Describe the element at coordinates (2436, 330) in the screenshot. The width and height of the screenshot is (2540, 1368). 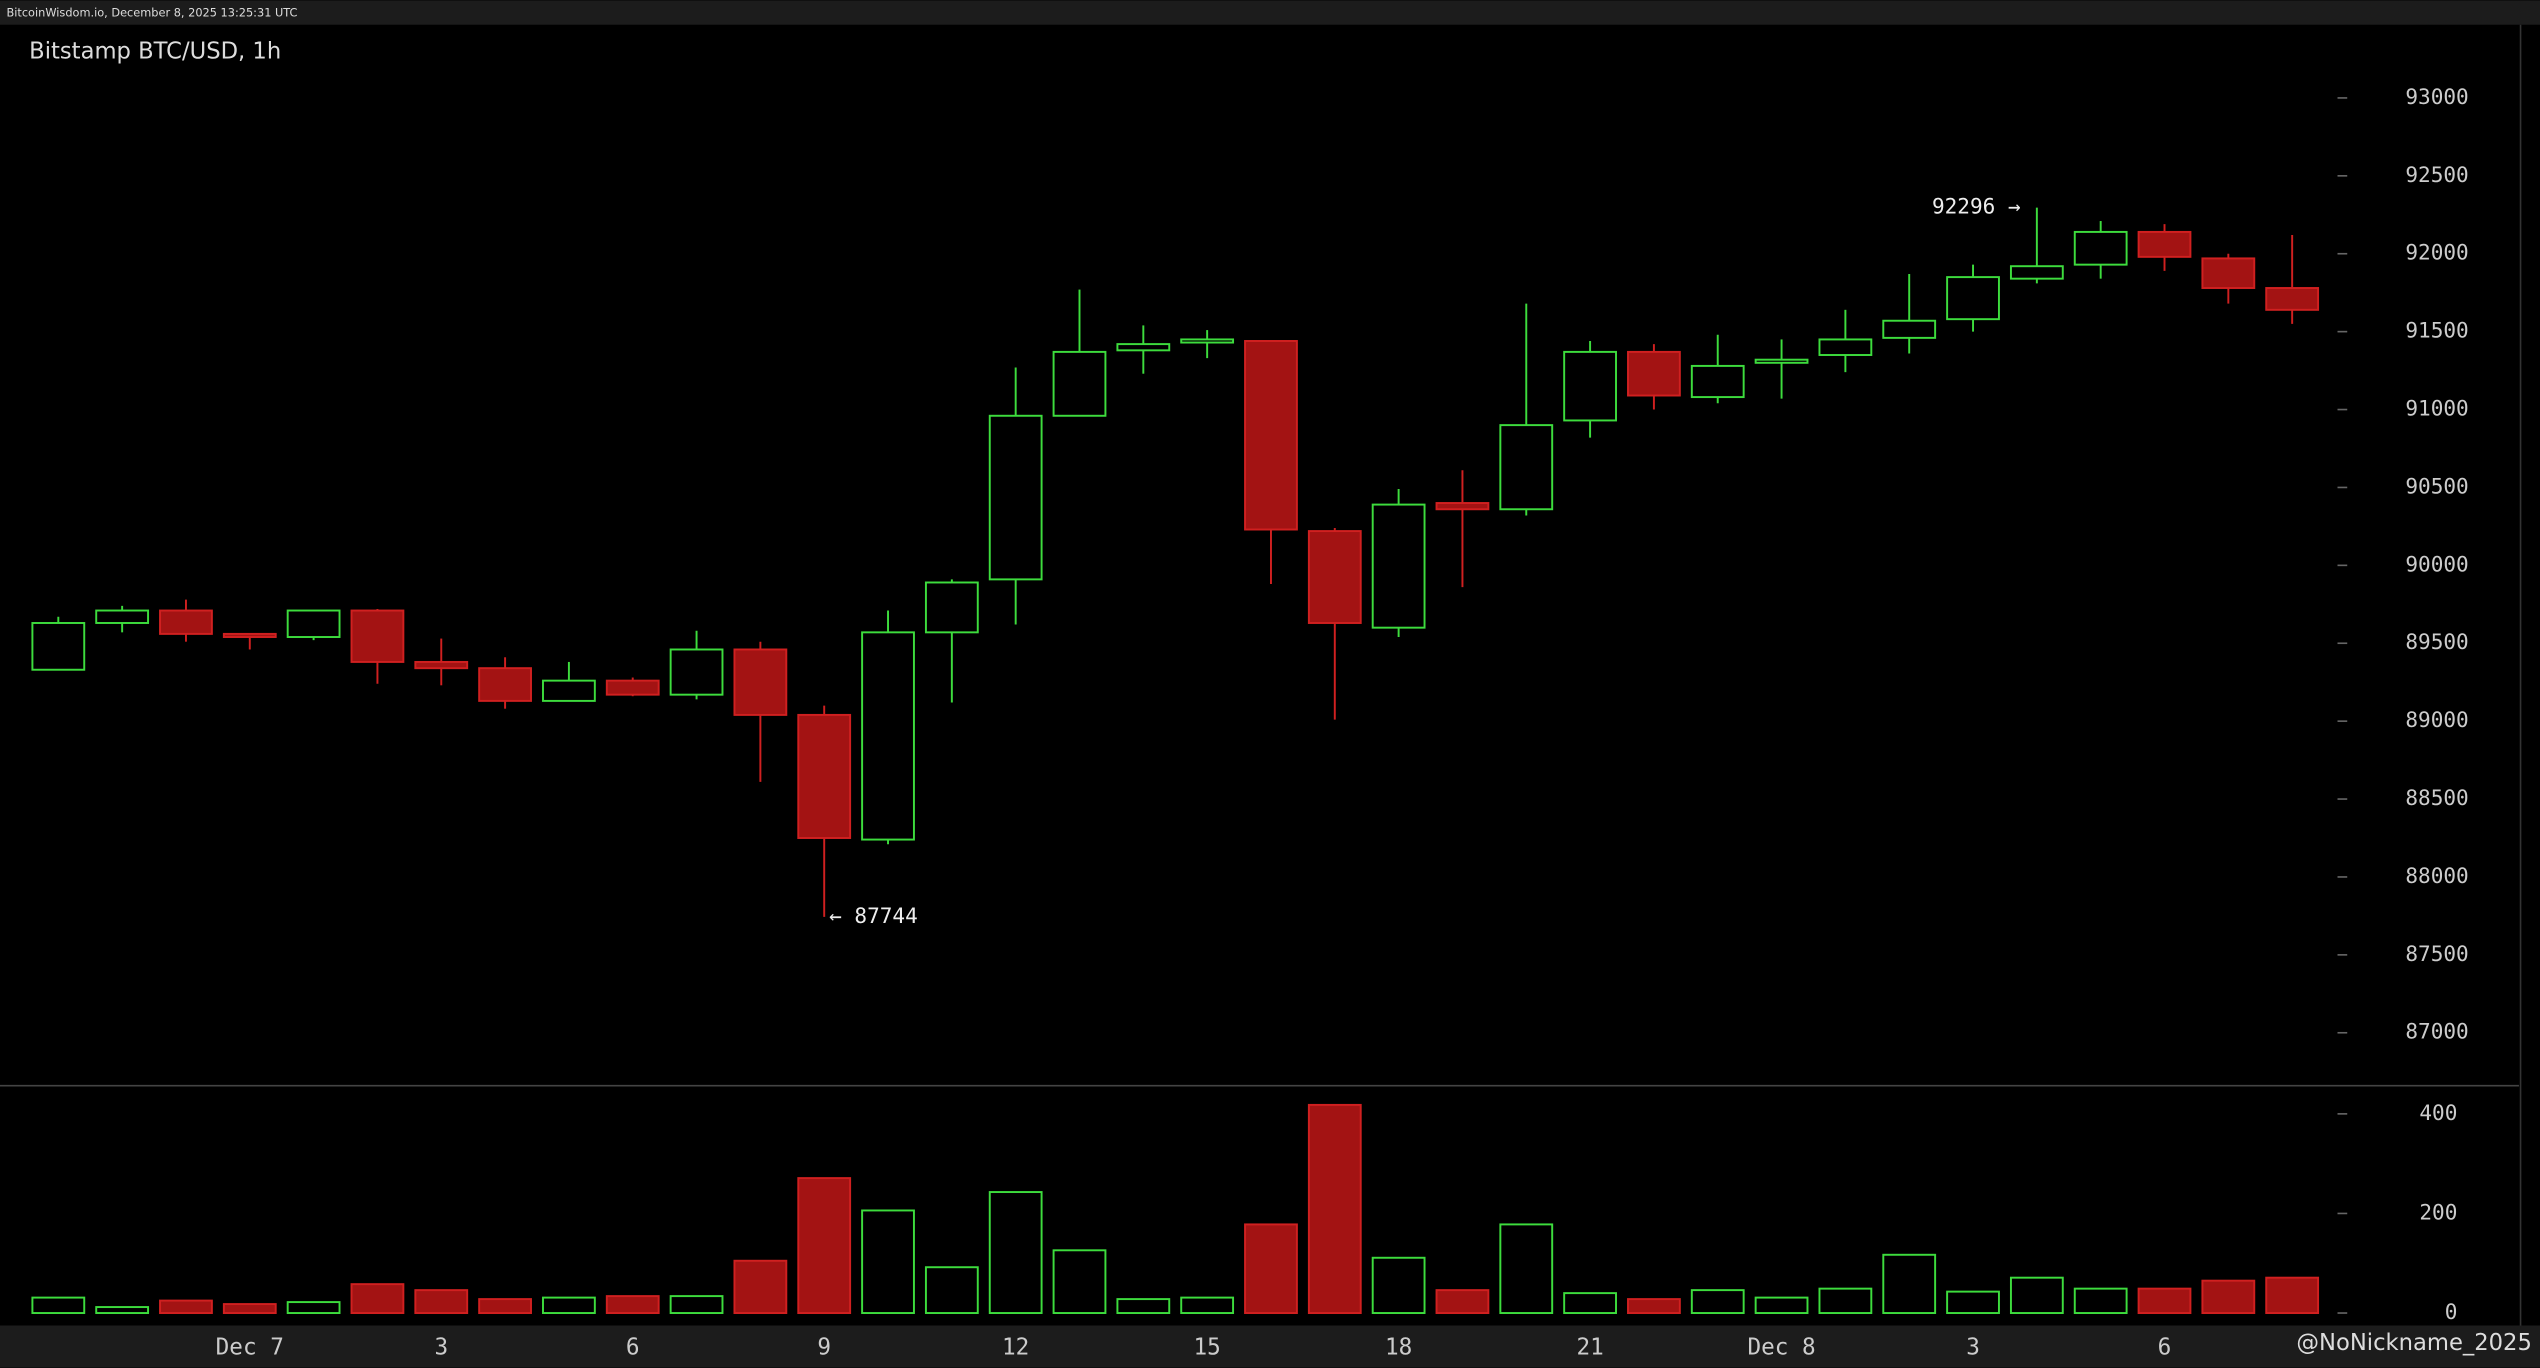
I see `y-tick-label: 91500` at that location.